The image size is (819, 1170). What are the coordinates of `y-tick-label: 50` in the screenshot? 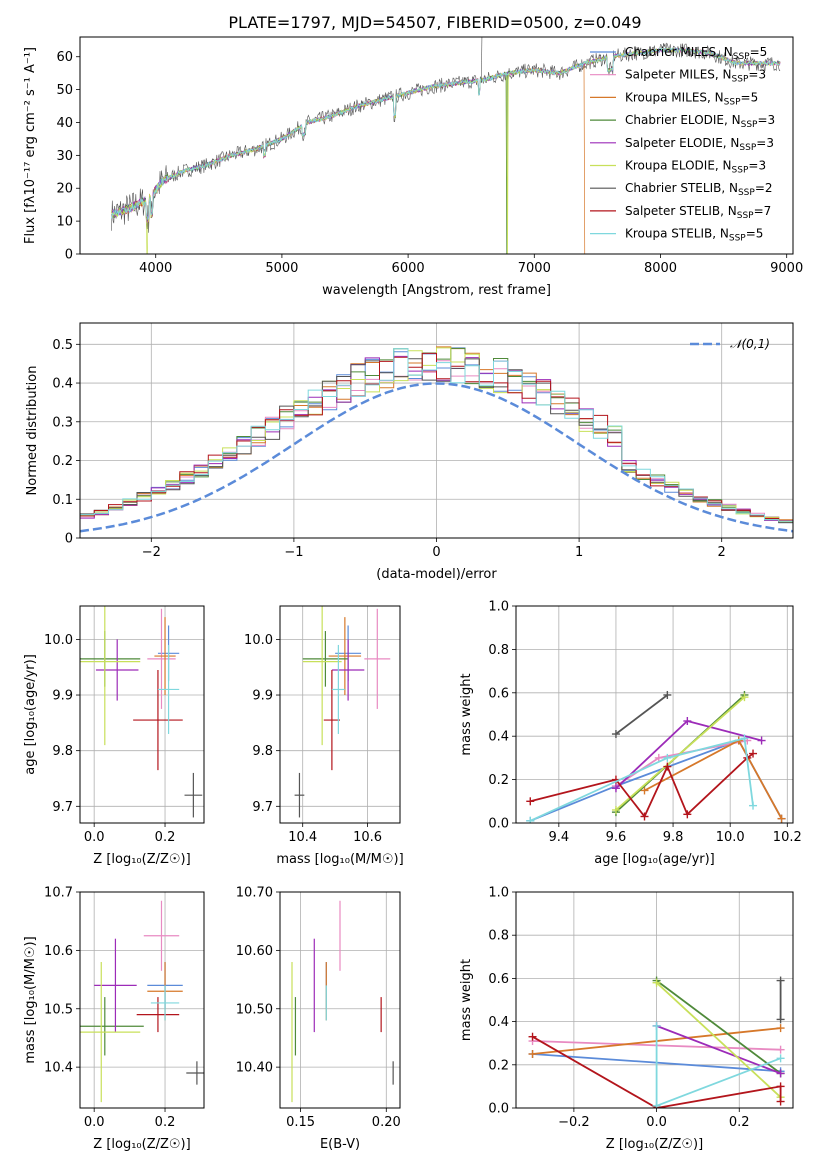 It's located at (64, 90).